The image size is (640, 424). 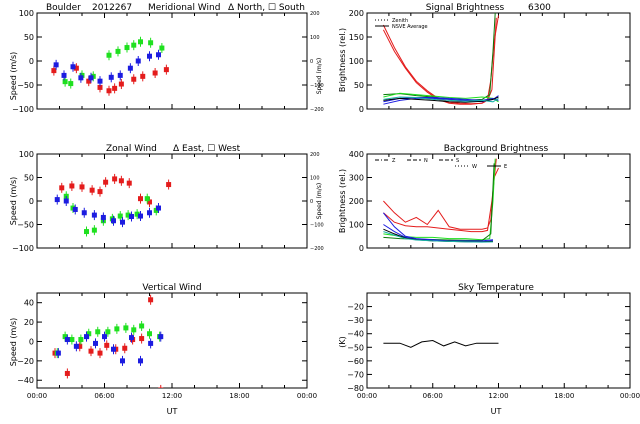 What do you see at coordinates (207, 149) in the screenshot?
I see `zonal-legend: Δ East, ☐ West` at bounding box center [207, 149].